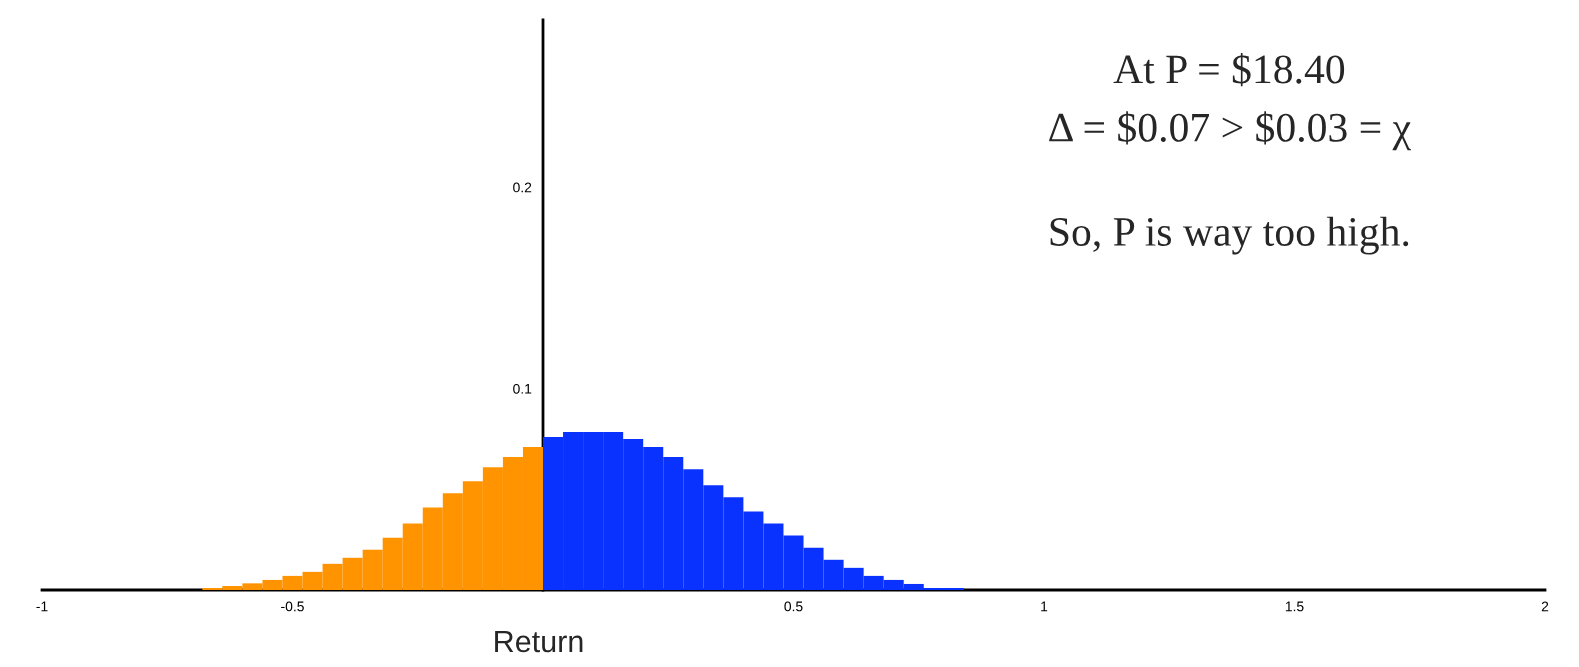 Image resolution: width=1579 pixels, height=667 pixels. What do you see at coordinates (1044, 606) in the screenshot?
I see `x-tick-label: 1` at bounding box center [1044, 606].